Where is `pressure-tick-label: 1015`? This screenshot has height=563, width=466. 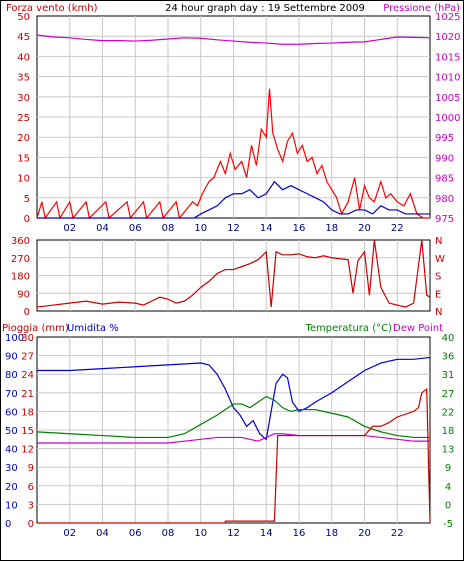 pressure-tick-label: 1015 is located at coordinates (447, 57).